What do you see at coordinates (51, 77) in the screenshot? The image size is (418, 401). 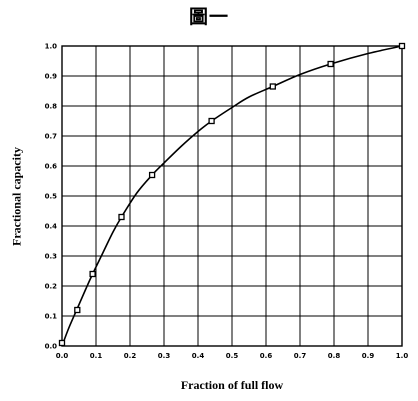 I see `y-tick-label: 0.9` at bounding box center [51, 77].